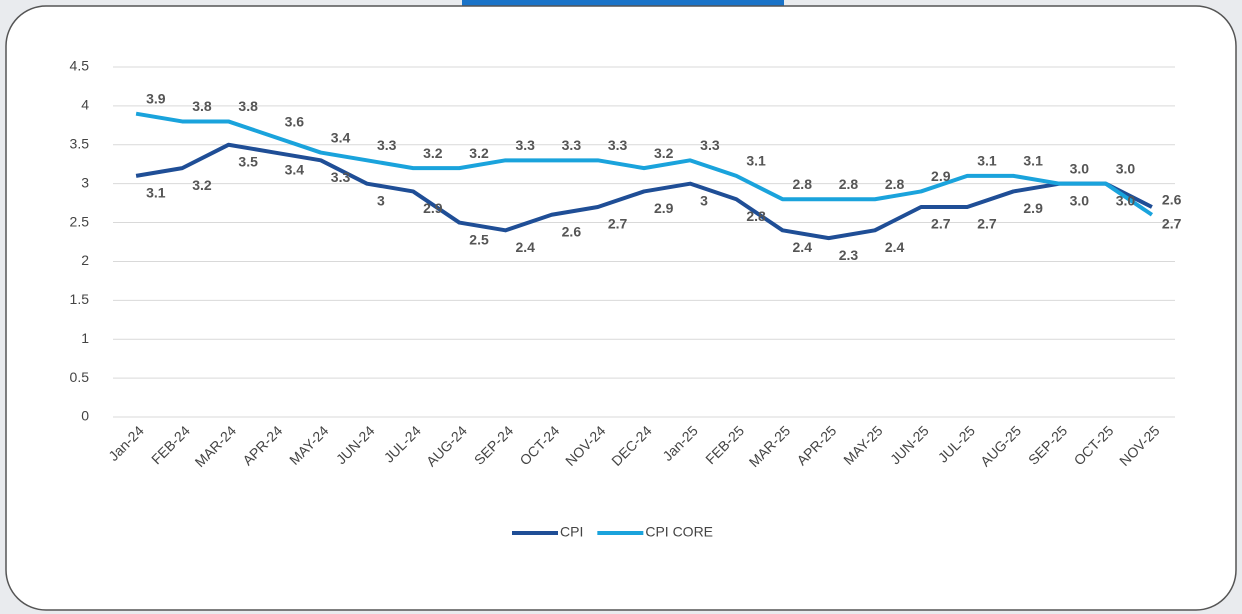  What do you see at coordinates (80, 377) in the screenshot?
I see `y-tick-label: 0.5` at bounding box center [80, 377].